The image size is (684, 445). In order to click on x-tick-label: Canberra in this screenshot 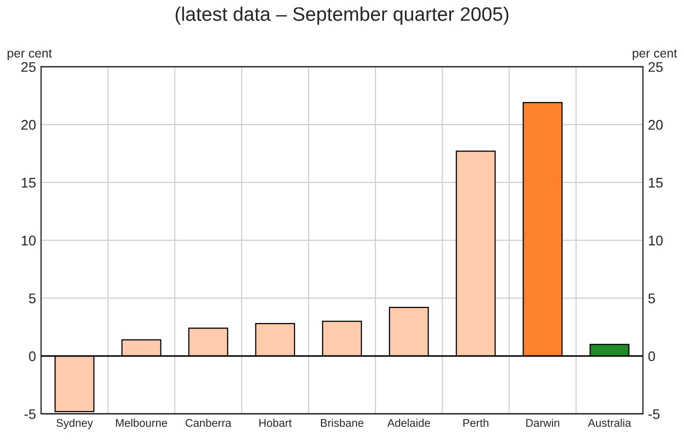, I will do `click(209, 422)`.